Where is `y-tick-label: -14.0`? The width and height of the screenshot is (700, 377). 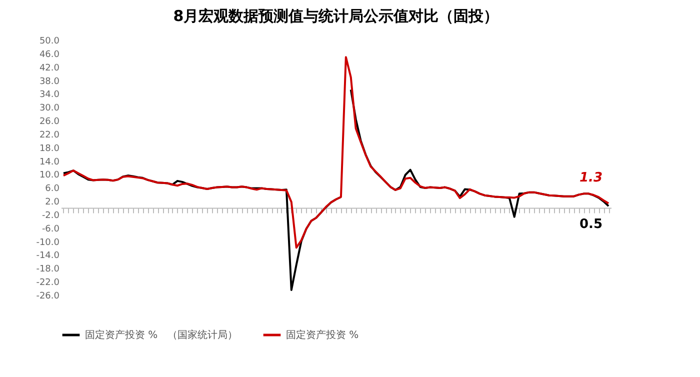 y-tick-label: -14.0 is located at coordinates (48, 256).